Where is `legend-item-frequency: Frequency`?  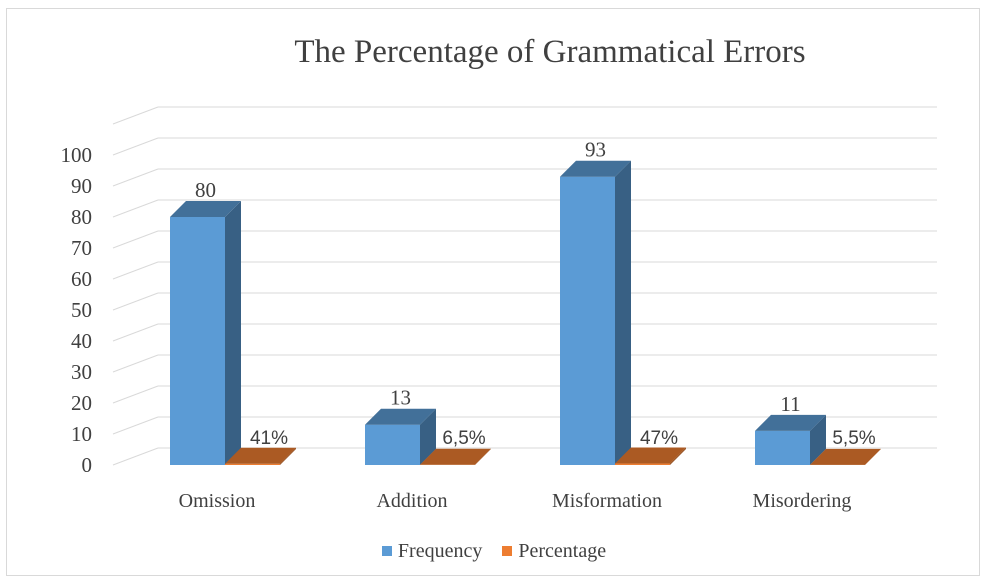 legend-item-frequency: Frequency is located at coordinates (432, 551).